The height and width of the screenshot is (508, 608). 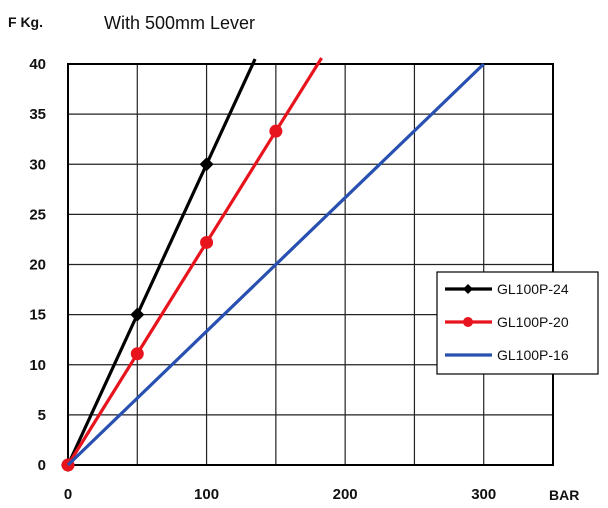 I want to click on y-axis-label: F Kg., so click(x=25, y=22).